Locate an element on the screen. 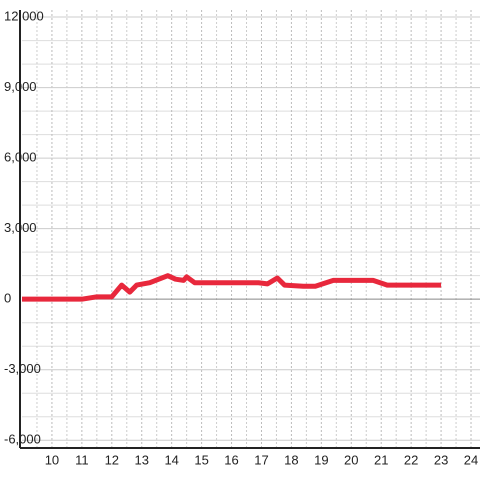  y-tick-label: 6,000 is located at coordinates (20, 157).